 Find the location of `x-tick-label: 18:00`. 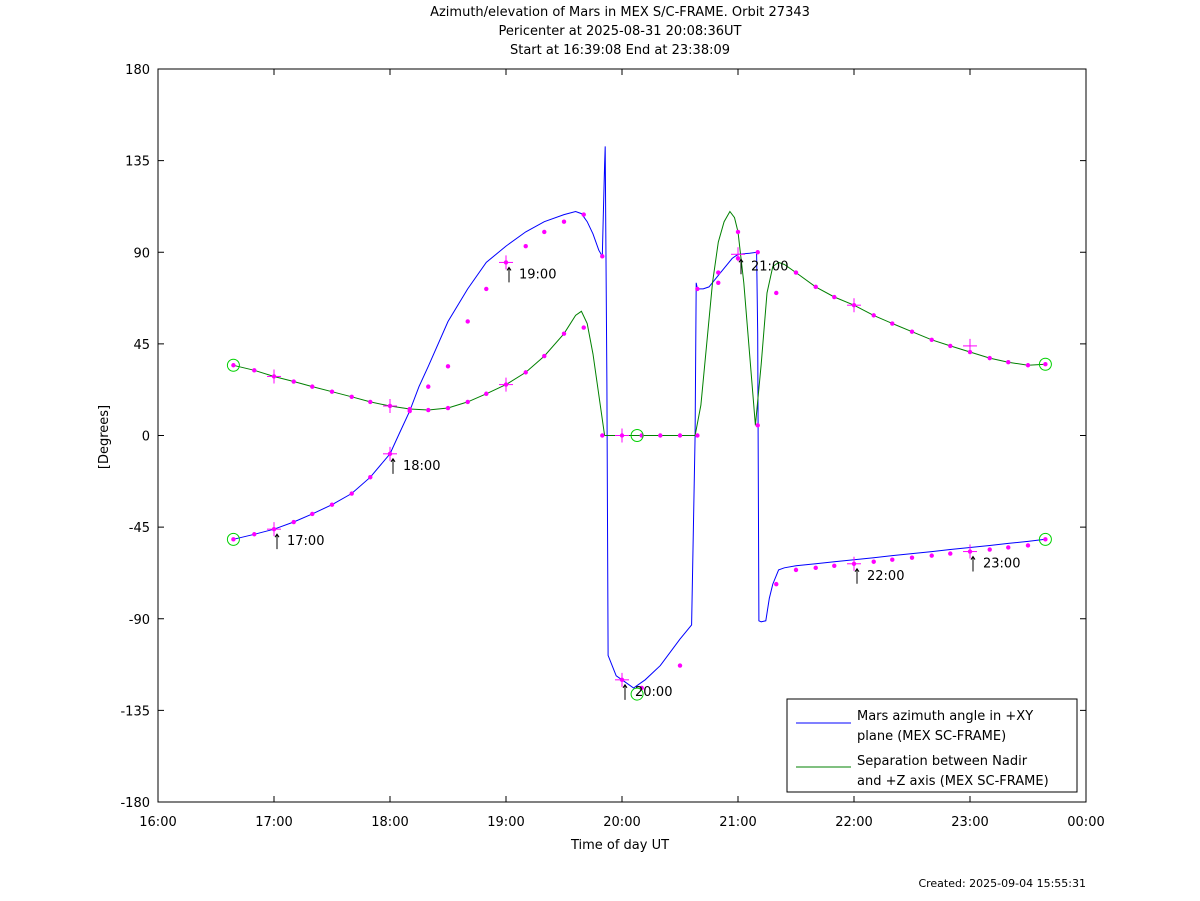

x-tick-label: 18:00 is located at coordinates (389, 822).